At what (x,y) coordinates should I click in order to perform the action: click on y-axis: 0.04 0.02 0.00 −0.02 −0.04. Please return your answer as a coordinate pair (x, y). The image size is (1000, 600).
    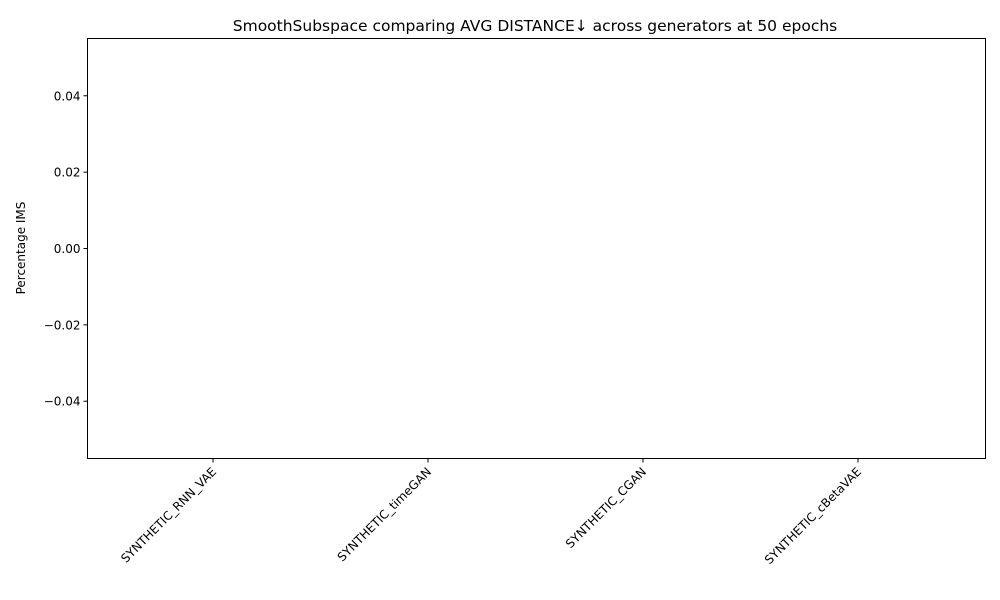
    Looking at the image, I should click on (66, 249).